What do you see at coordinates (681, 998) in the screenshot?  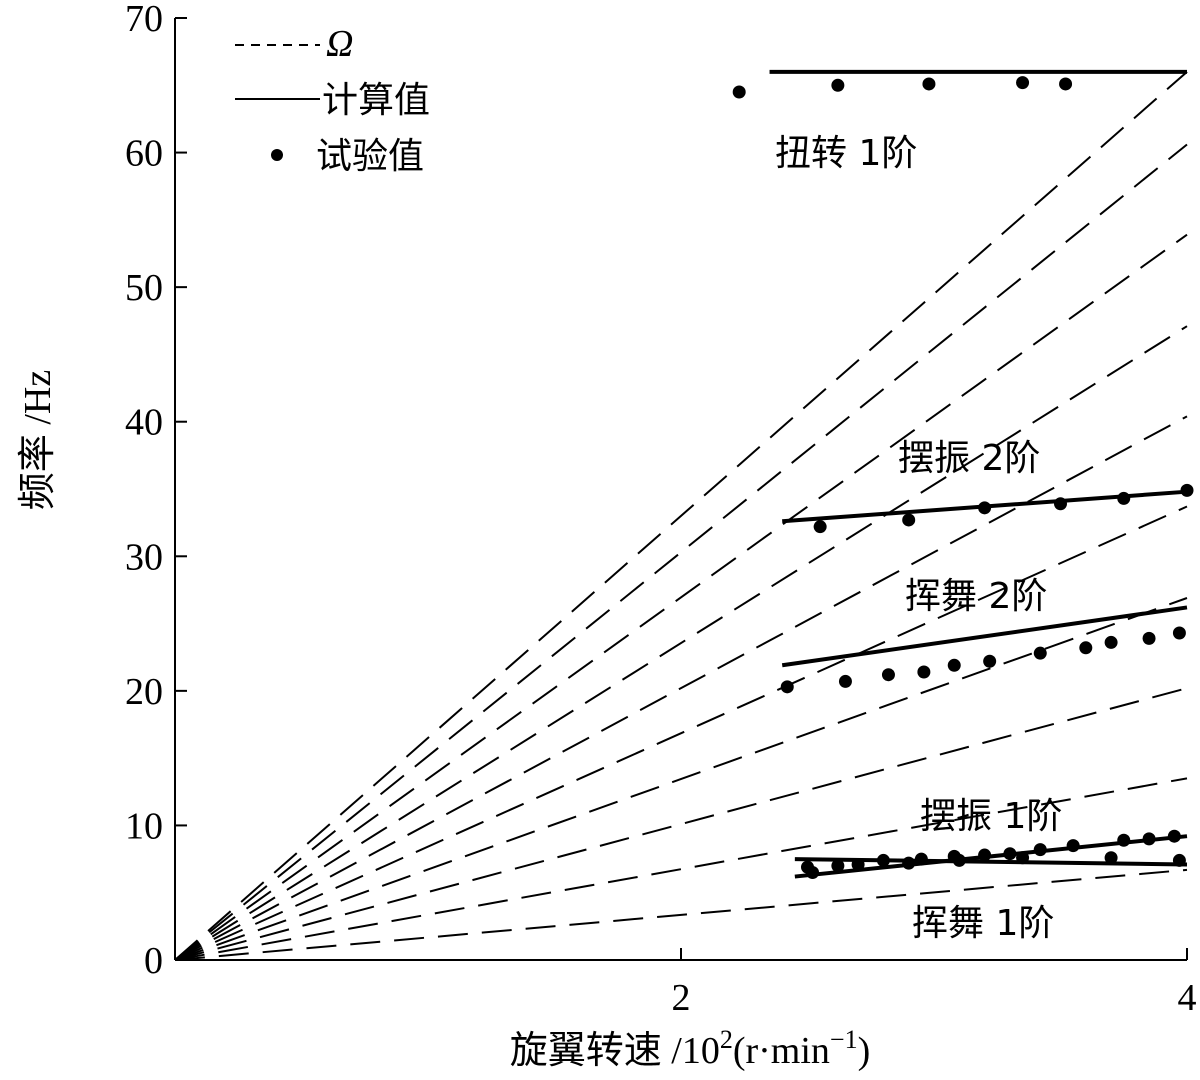 I see `x-tick-label: 2` at bounding box center [681, 998].